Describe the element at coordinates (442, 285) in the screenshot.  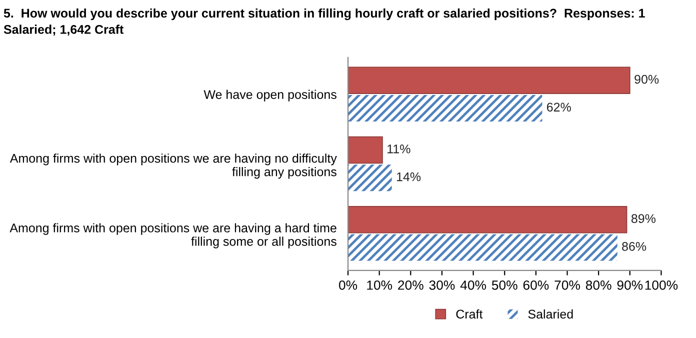
I see `x-tick-label: 30%` at that location.